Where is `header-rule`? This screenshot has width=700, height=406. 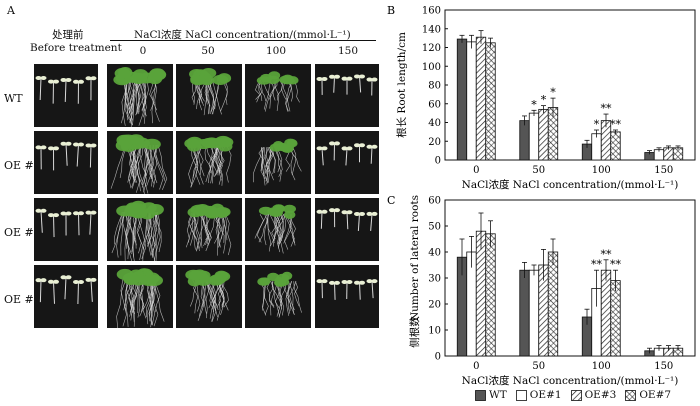 header-rule is located at coordinates (243, 40).